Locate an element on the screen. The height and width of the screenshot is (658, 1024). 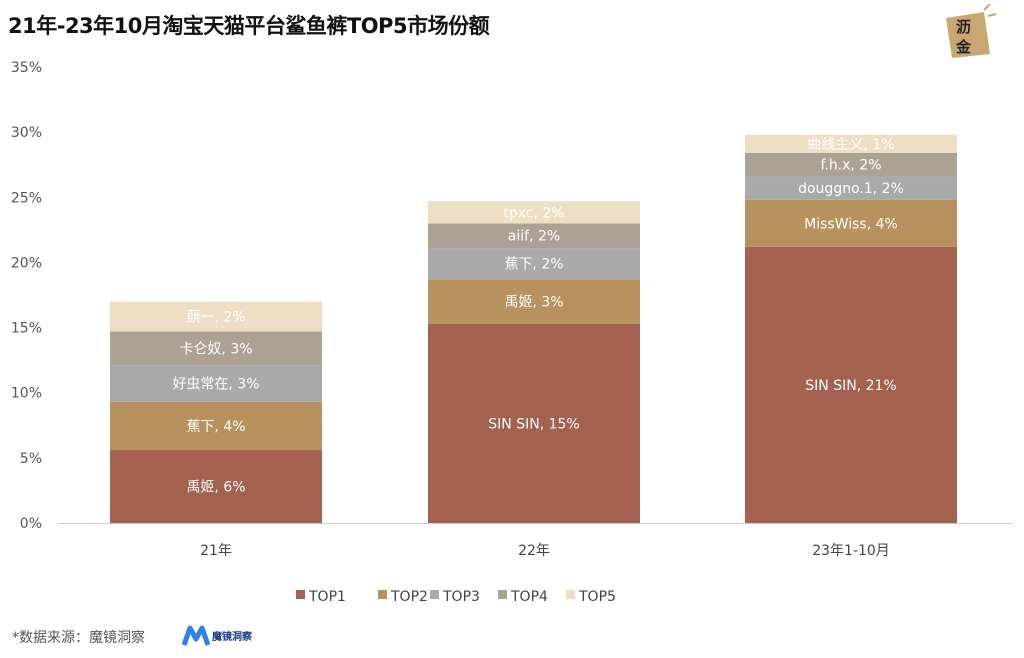
x-tick-label: 22年 is located at coordinates (534, 551).